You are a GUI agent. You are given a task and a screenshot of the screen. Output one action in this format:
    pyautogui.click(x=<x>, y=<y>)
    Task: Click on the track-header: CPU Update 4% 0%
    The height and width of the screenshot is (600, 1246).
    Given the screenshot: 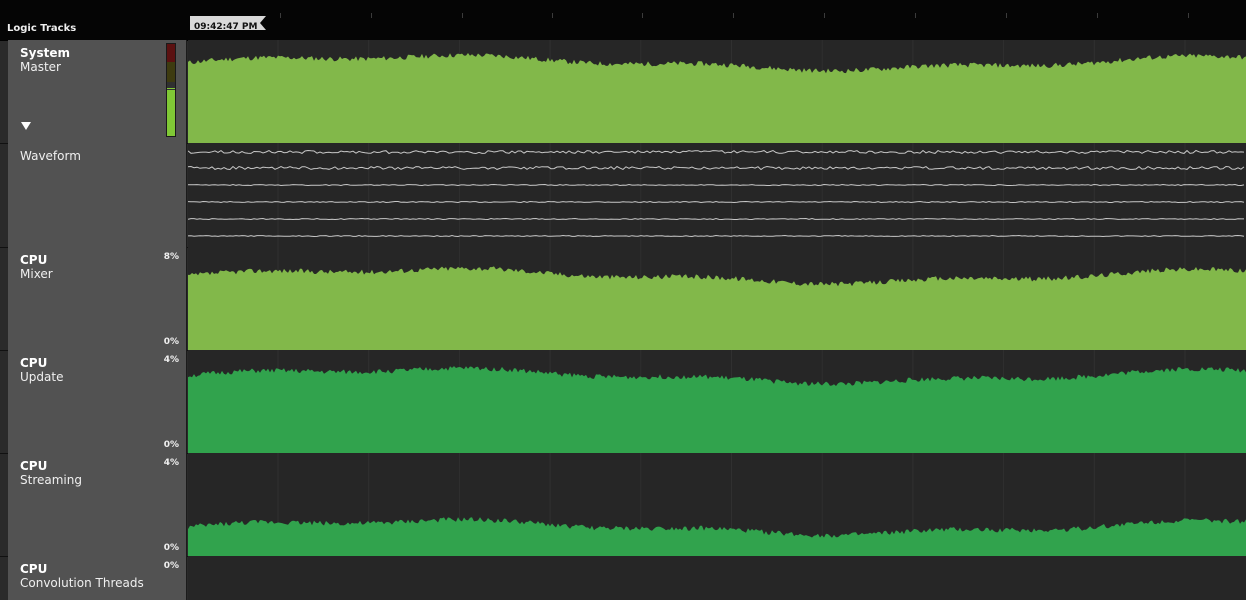 What is the action you would take?
    pyautogui.click(x=97, y=401)
    